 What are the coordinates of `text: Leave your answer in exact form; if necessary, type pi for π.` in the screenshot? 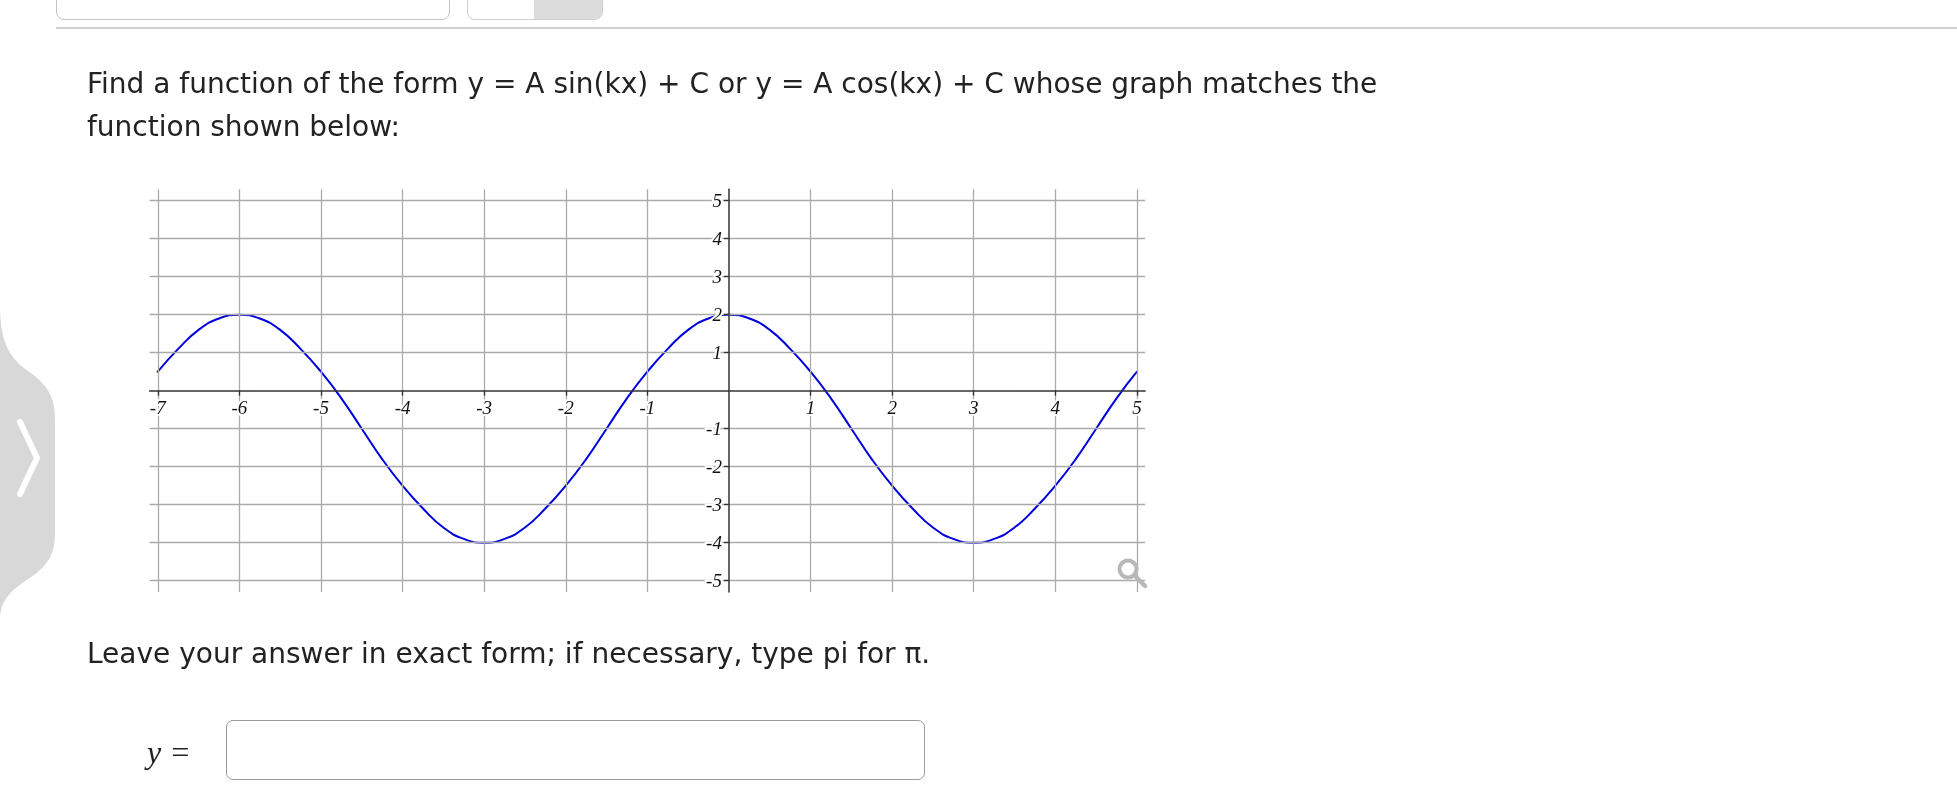 It's located at (509, 654).